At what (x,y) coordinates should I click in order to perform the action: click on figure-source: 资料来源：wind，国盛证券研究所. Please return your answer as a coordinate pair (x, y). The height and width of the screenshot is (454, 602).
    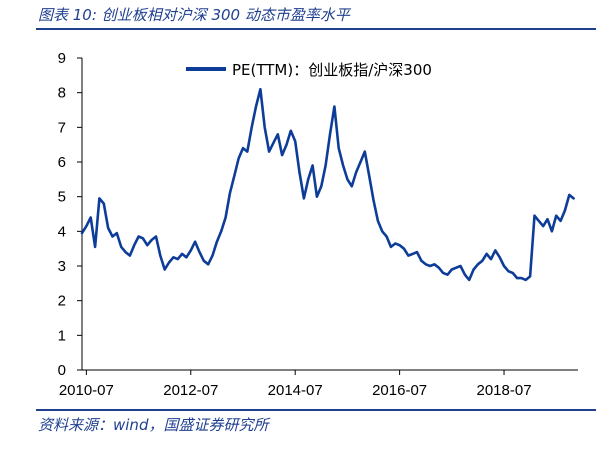
    Looking at the image, I should click on (153, 425).